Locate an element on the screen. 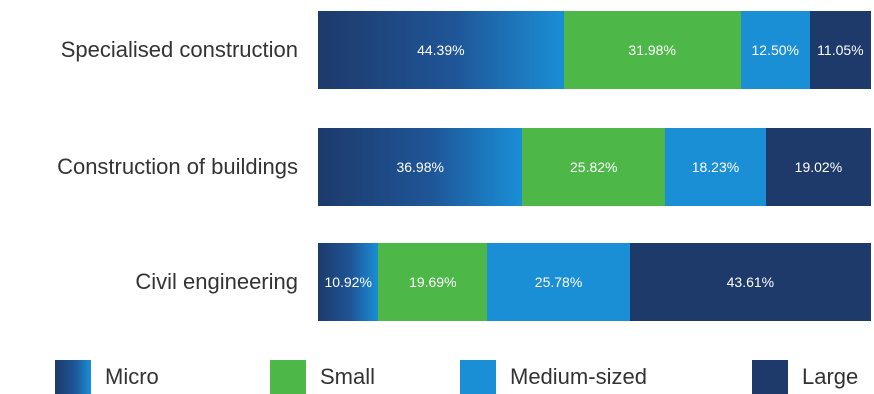 This screenshot has width=874, height=394. bar-segment-large: 19.02% is located at coordinates (818, 167).